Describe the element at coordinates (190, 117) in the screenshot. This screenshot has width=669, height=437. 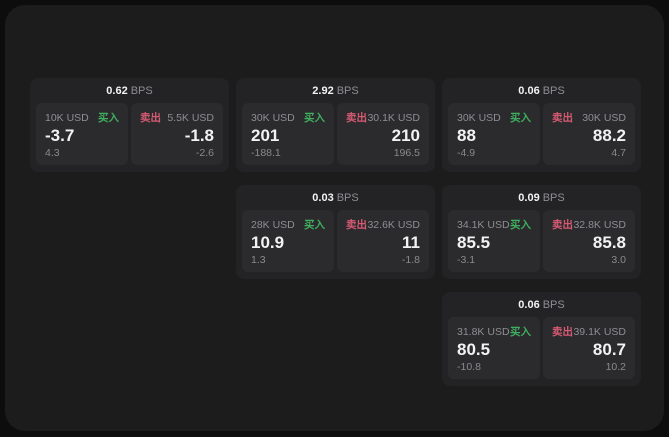
I see `sell-amount: 5.5K USD` at that location.